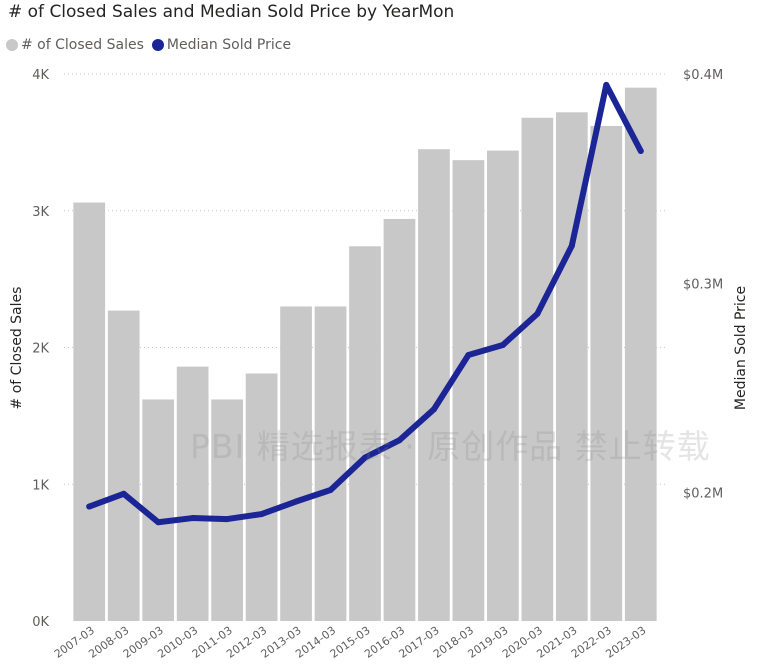 This screenshot has width=758, height=665. I want to click on right-axis-ticks: $0.2M $0.3M $0.4M, so click(703, 285).